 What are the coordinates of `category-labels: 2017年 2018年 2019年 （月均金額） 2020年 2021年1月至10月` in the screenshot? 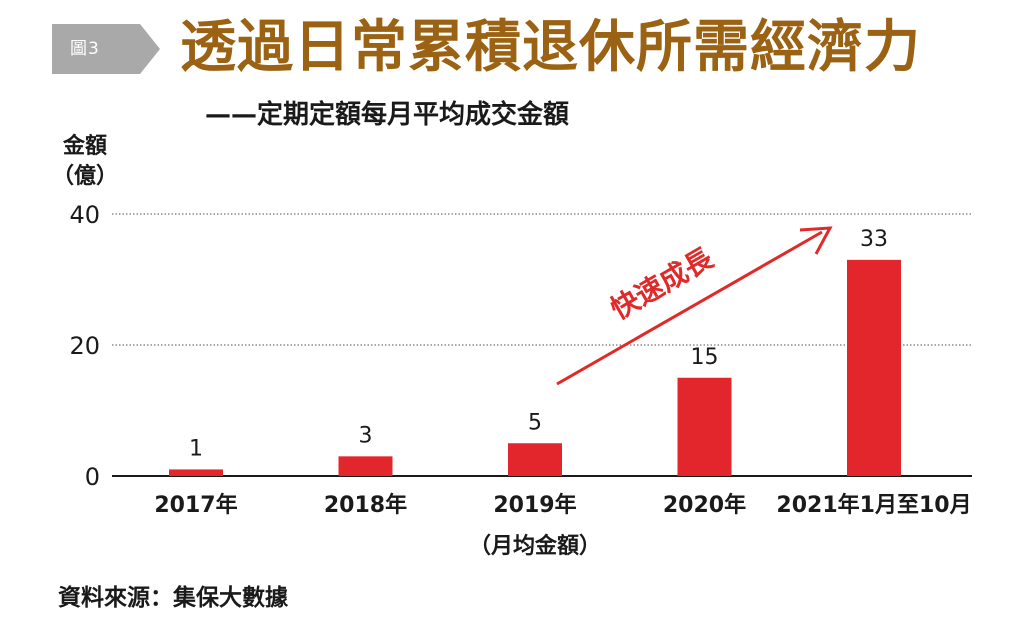 It's located at (562, 525).